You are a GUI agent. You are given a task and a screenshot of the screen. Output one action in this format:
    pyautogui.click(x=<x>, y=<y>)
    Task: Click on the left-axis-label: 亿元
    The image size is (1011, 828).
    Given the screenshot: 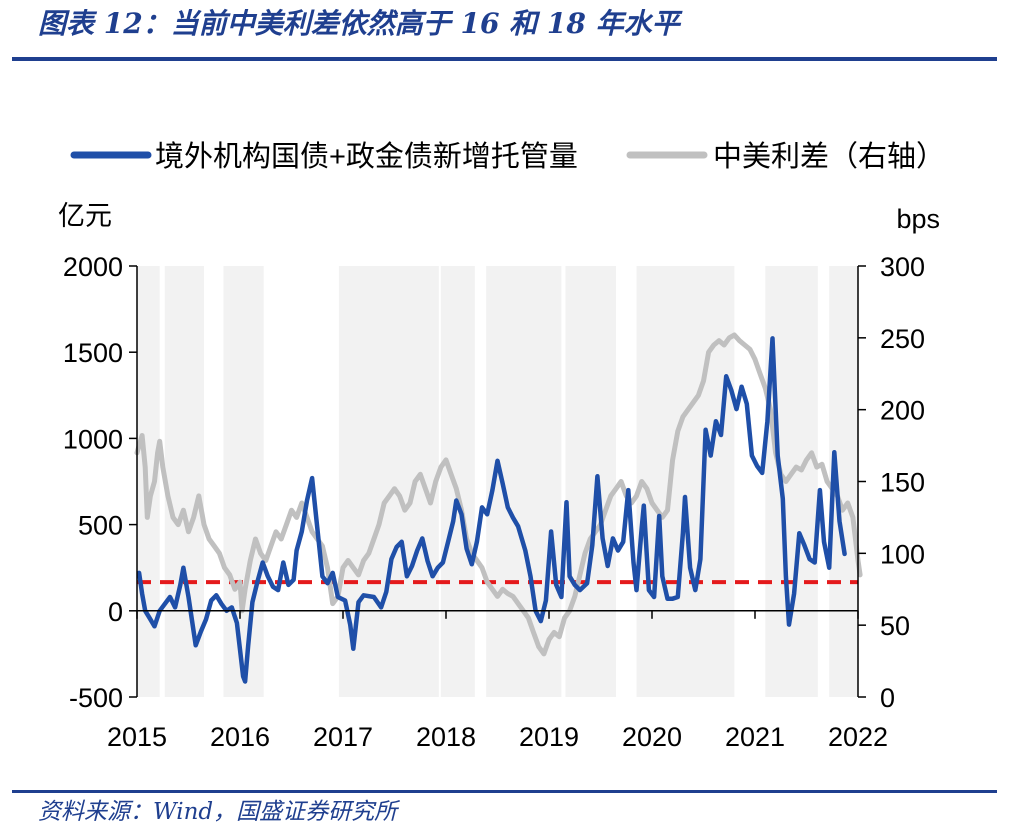 What is the action you would take?
    pyautogui.click(x=85, y=216)
    